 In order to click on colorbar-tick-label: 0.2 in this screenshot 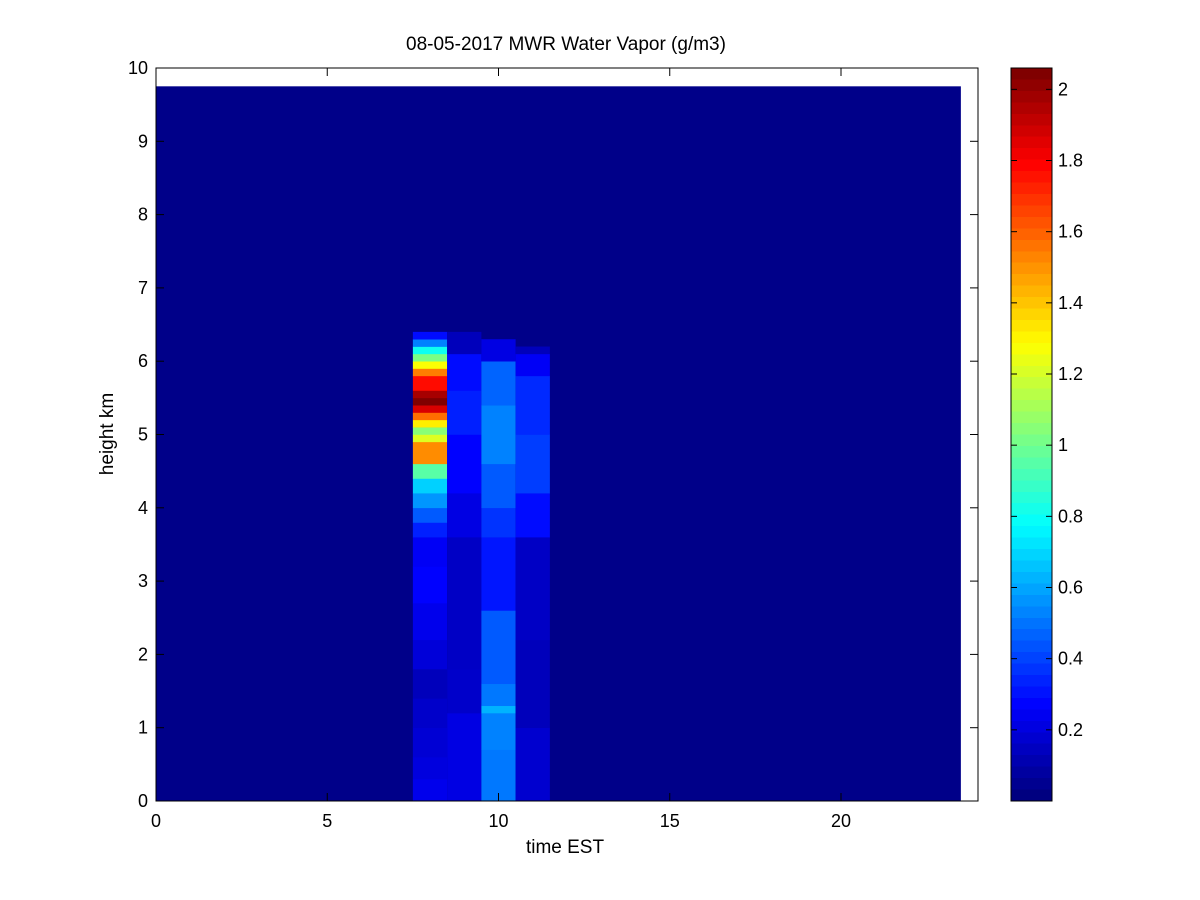, I will do `click(1070, 730)`.